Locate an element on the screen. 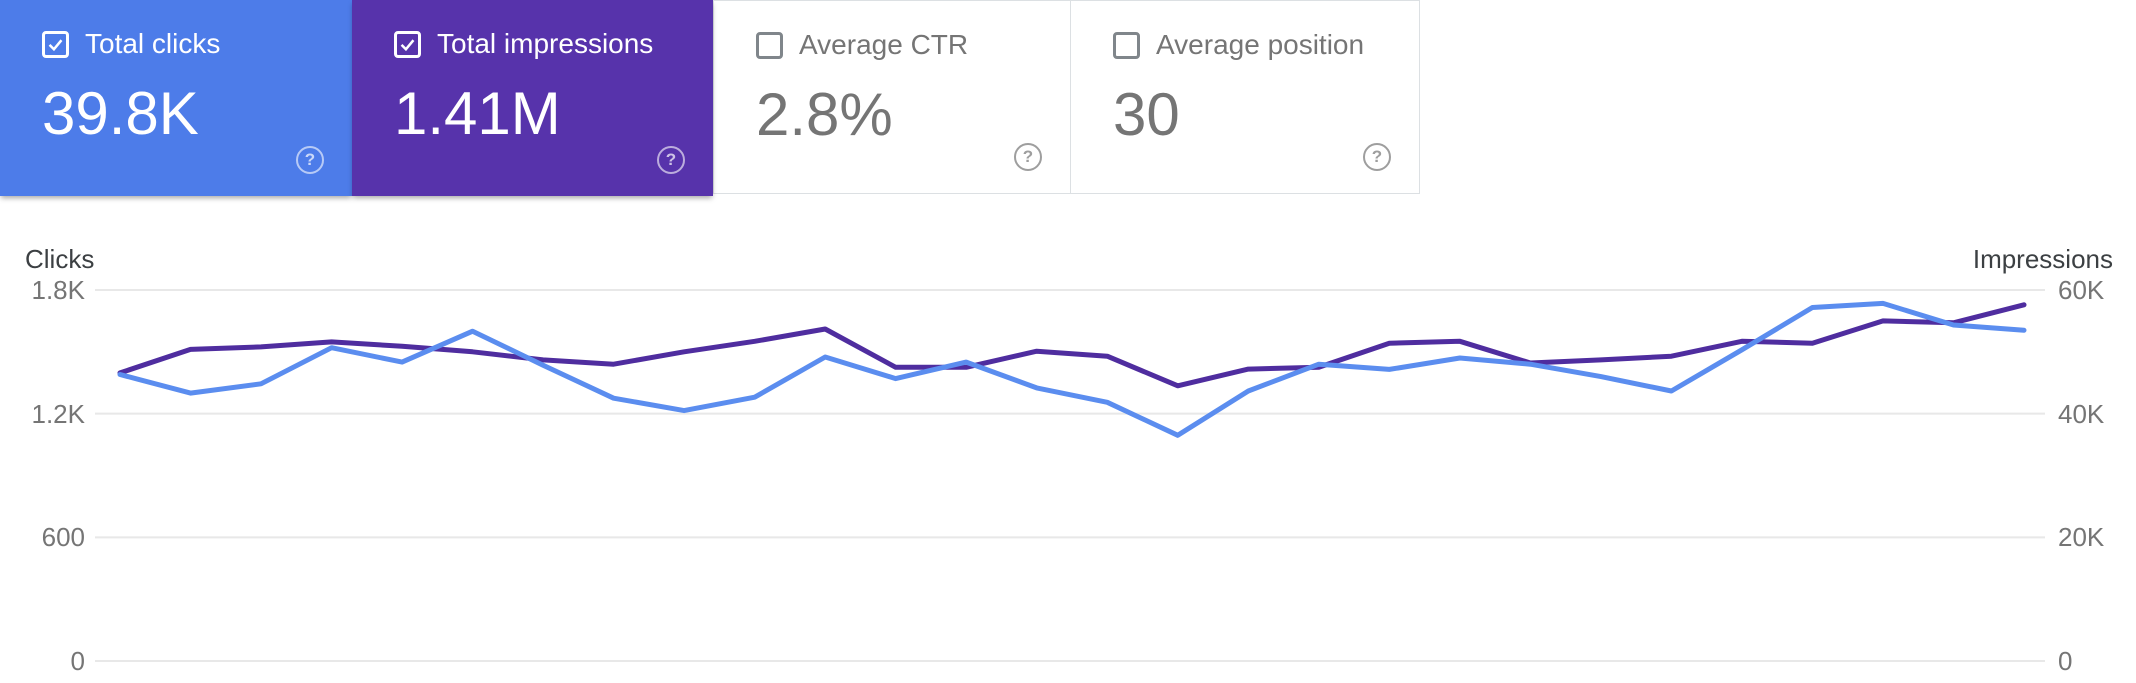 The width and height of the screenshot is (2136, 683). metric-card-total-impressions: Total impressions 1.41M ? is located at coordinates (532, 98).